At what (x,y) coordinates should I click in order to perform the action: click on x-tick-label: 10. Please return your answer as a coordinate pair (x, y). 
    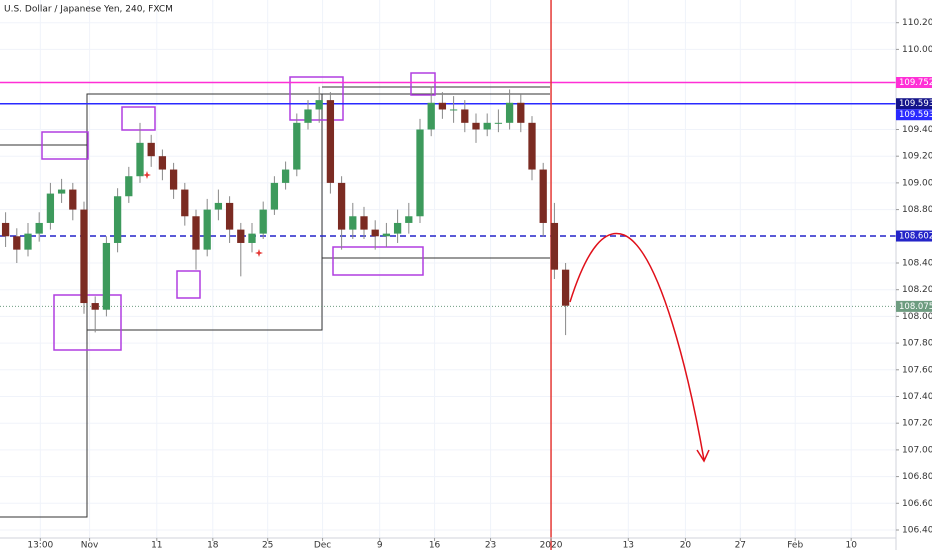
    Looking at the image, I should click on (851, 545).